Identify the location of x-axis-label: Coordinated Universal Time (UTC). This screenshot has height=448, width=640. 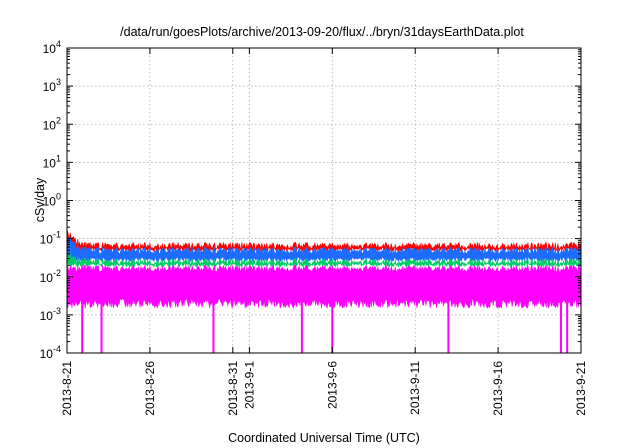
(324, 438).